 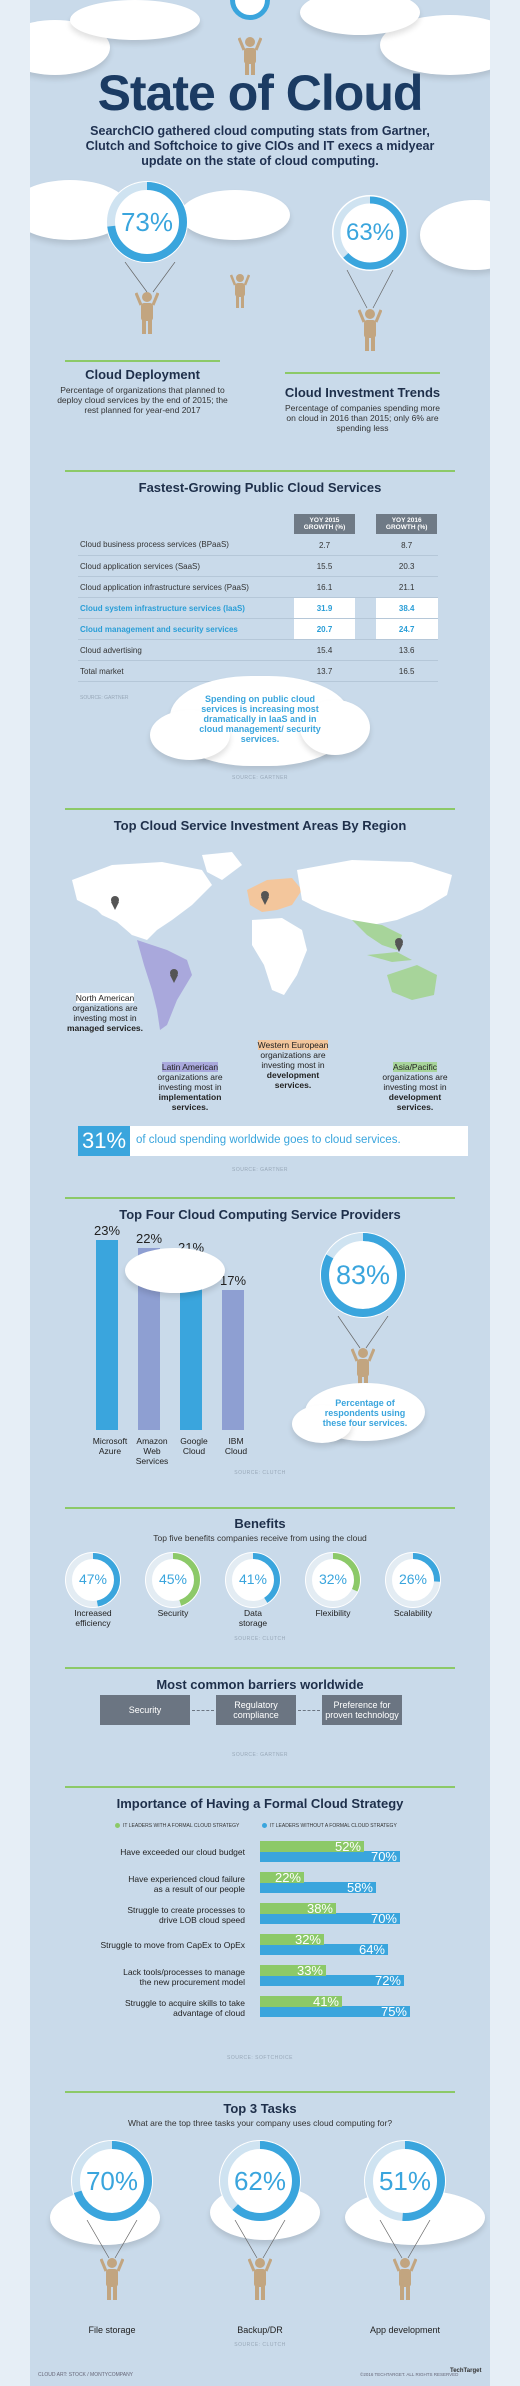 I want to click on map-pin-latin-america, so click(x=174, y=976).